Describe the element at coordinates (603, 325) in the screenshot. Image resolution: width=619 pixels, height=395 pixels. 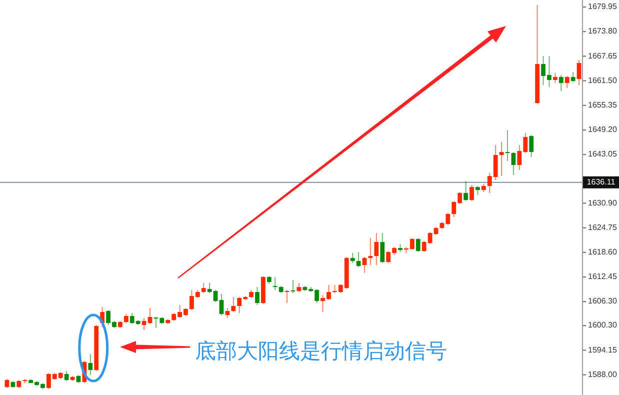
I see `y-tick-label: 1600.30` at that location.